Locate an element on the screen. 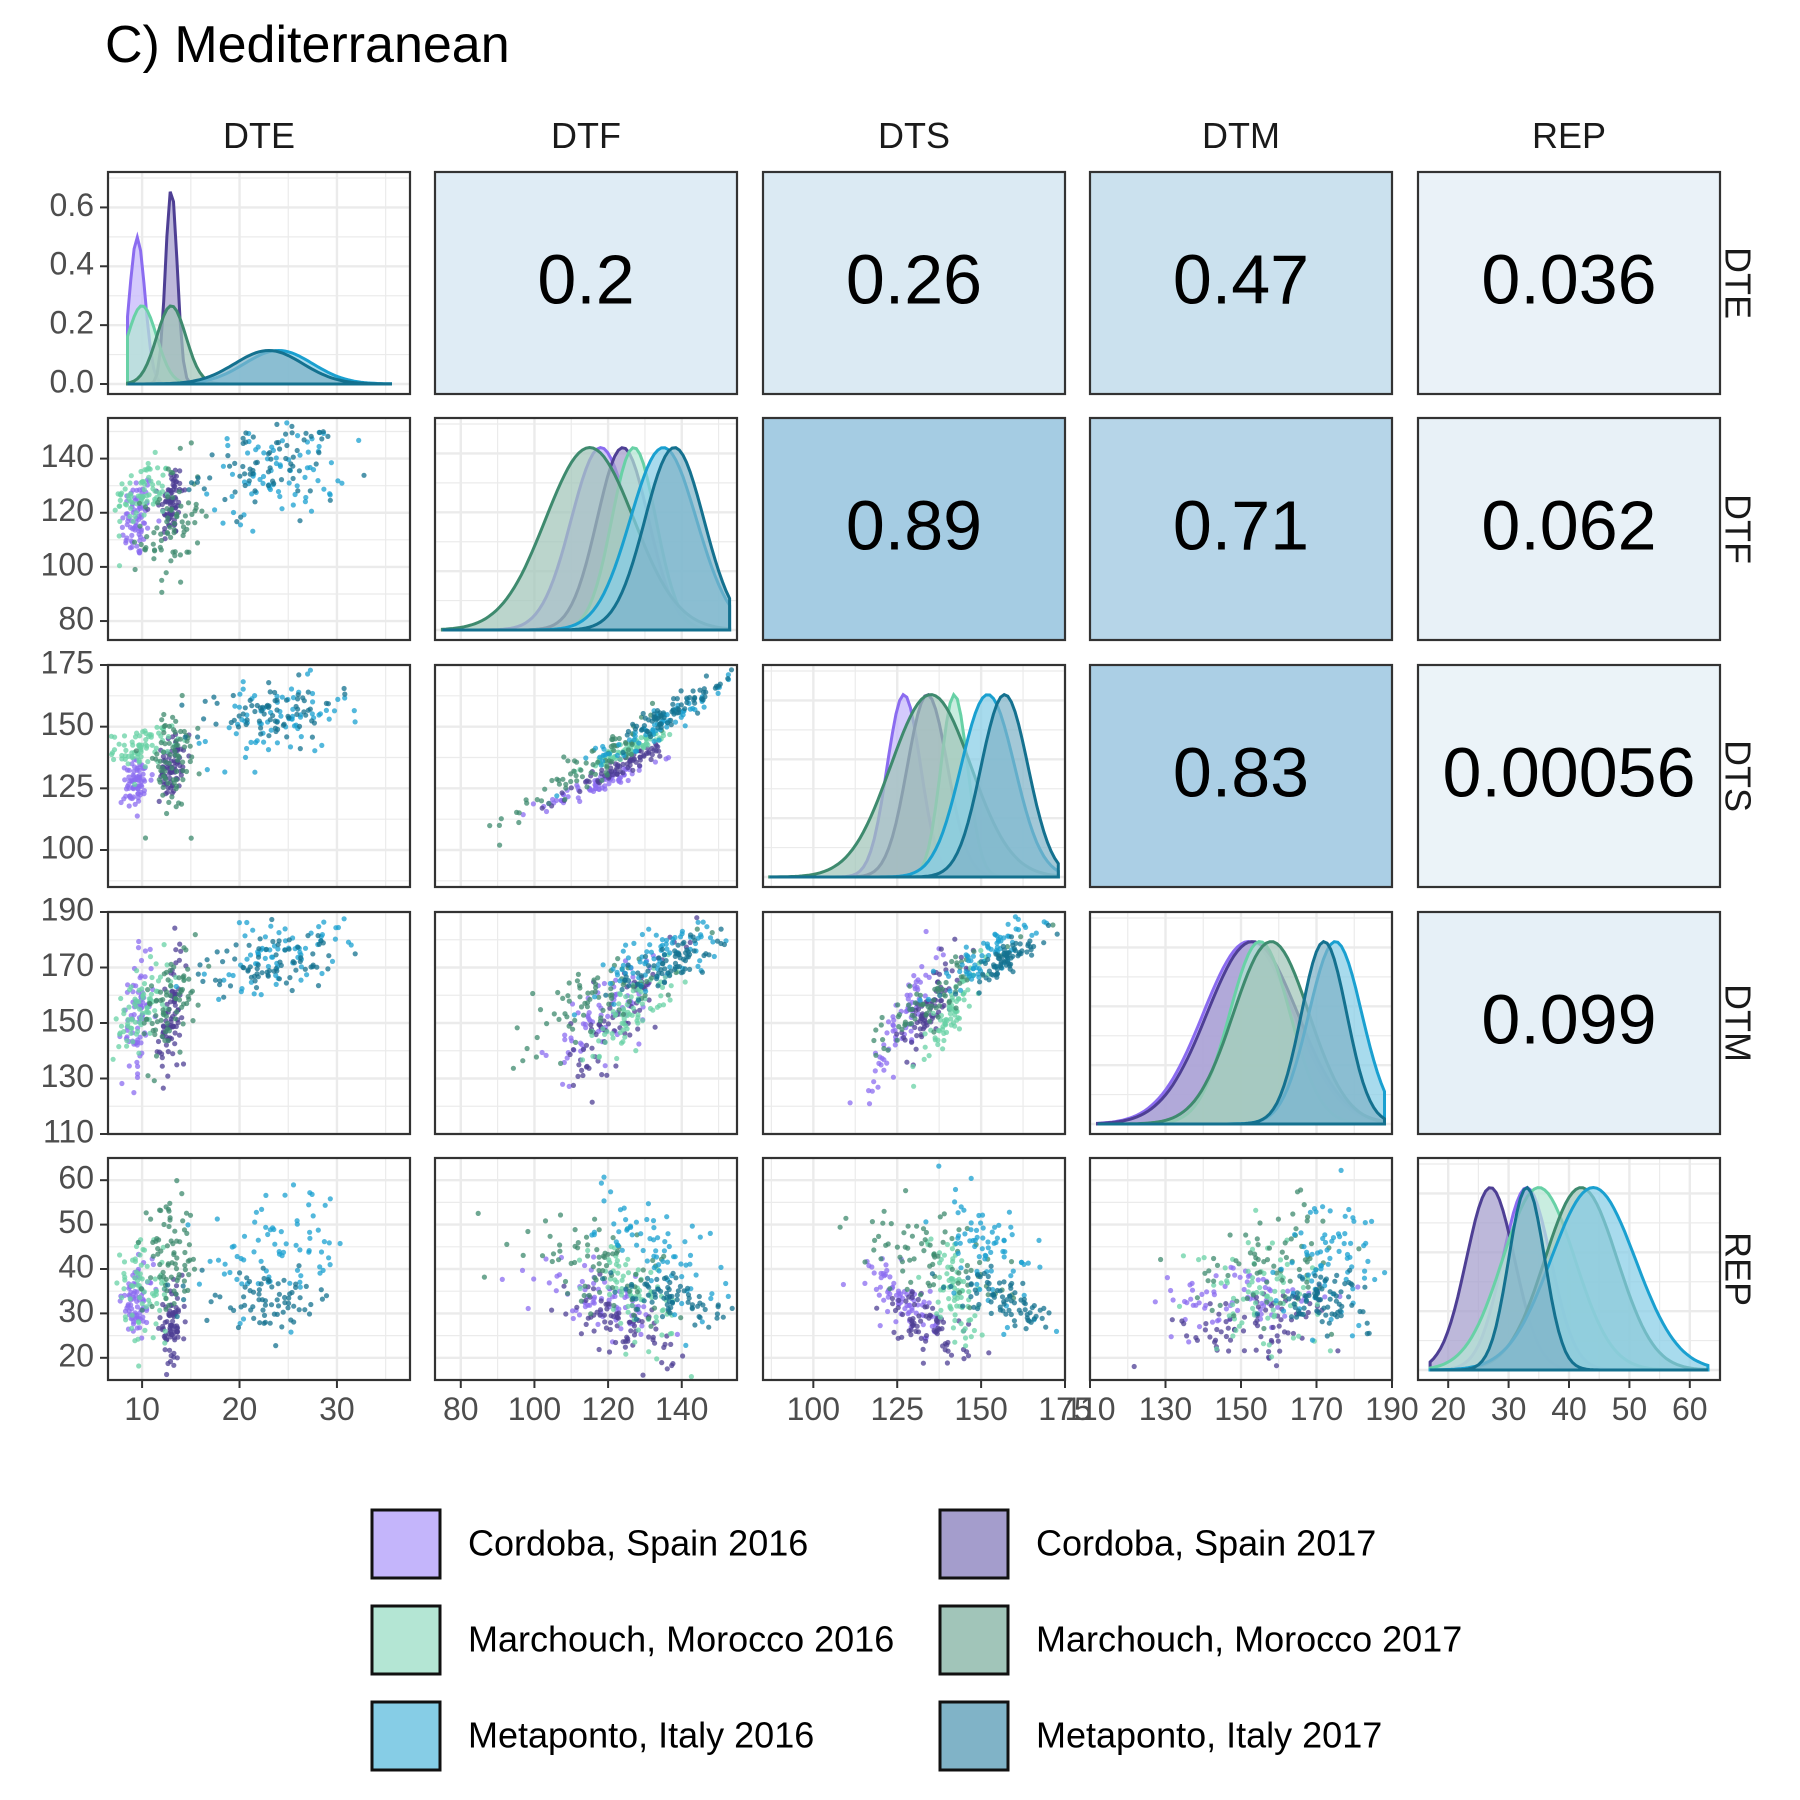  legend-swatch is located at coordinates (406, 1544).